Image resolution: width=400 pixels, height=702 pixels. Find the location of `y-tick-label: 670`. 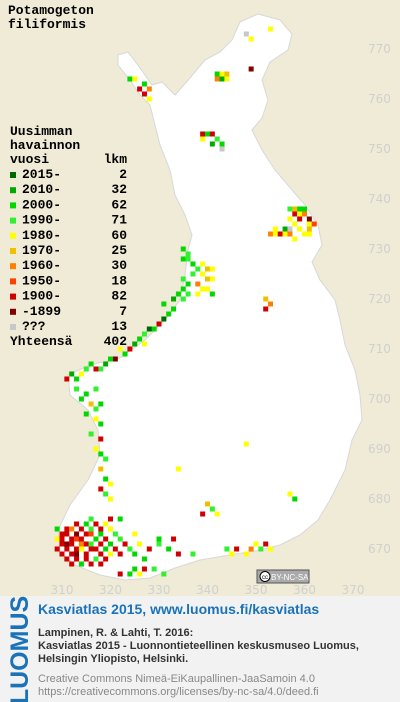

y-tick-label: 670 is located at coordinates (379, 549).